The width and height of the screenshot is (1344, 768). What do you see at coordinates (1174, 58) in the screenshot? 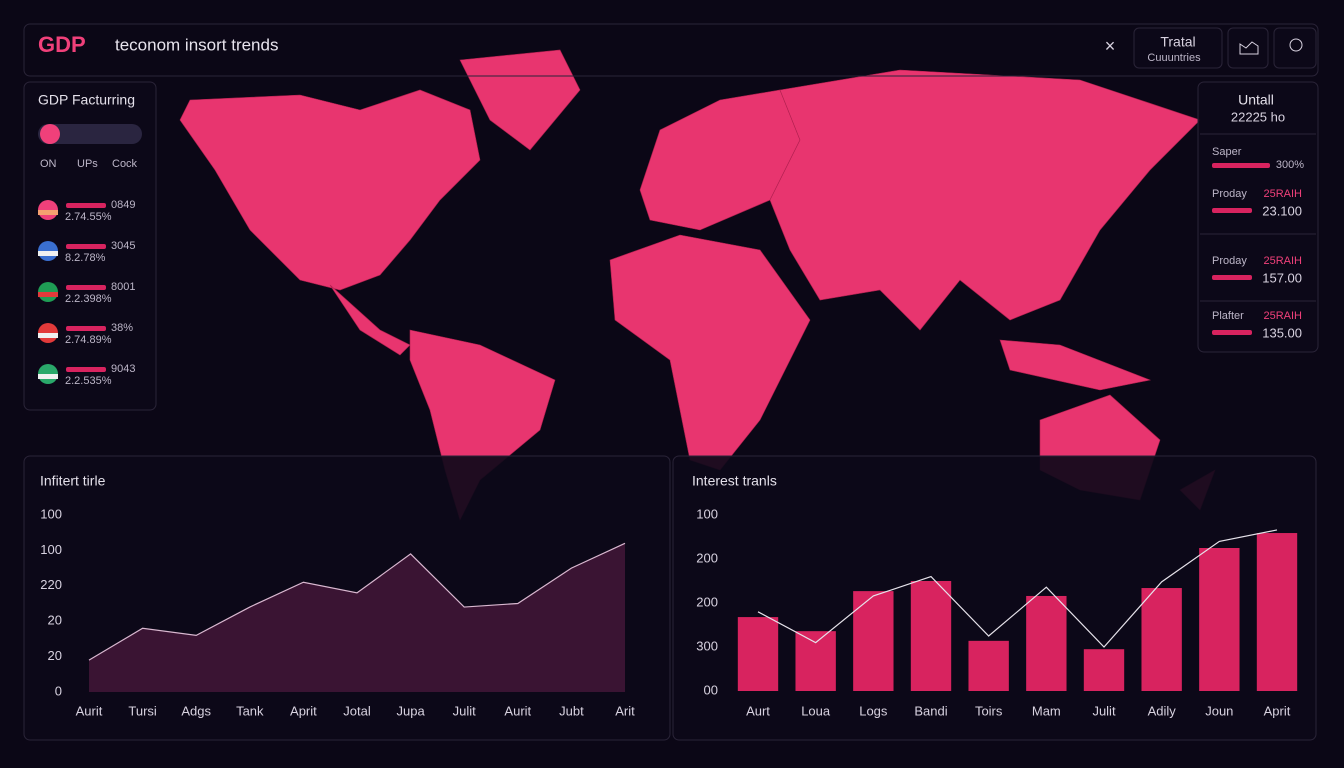
I see `button-sublabel: Cuuuntries` at bounding box center [1174, 58].